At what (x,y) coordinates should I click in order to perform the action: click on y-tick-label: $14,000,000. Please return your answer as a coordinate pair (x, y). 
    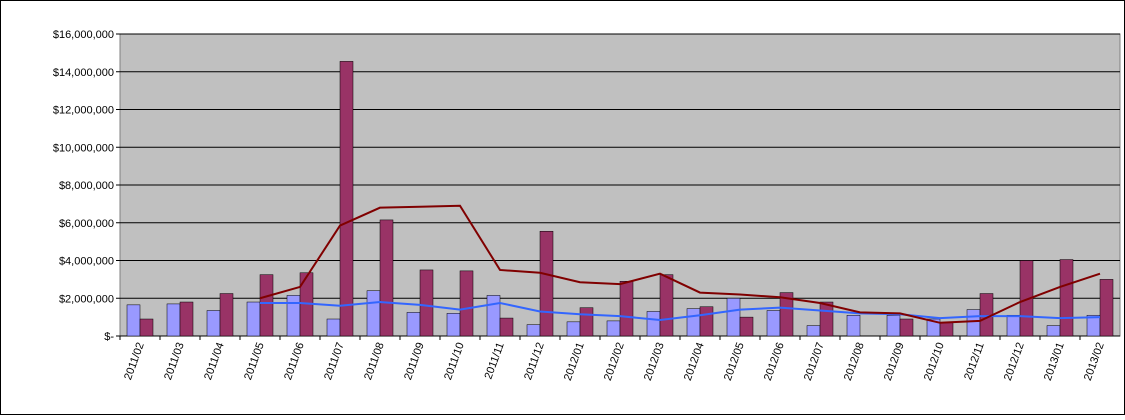
    Looking at the image, I should click on (83, 73).